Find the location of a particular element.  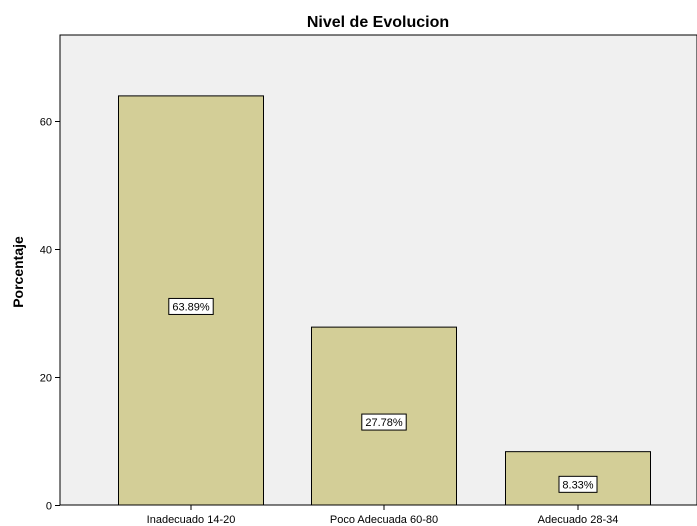

data-label: 27.78% is located at coordinates (384, 423).